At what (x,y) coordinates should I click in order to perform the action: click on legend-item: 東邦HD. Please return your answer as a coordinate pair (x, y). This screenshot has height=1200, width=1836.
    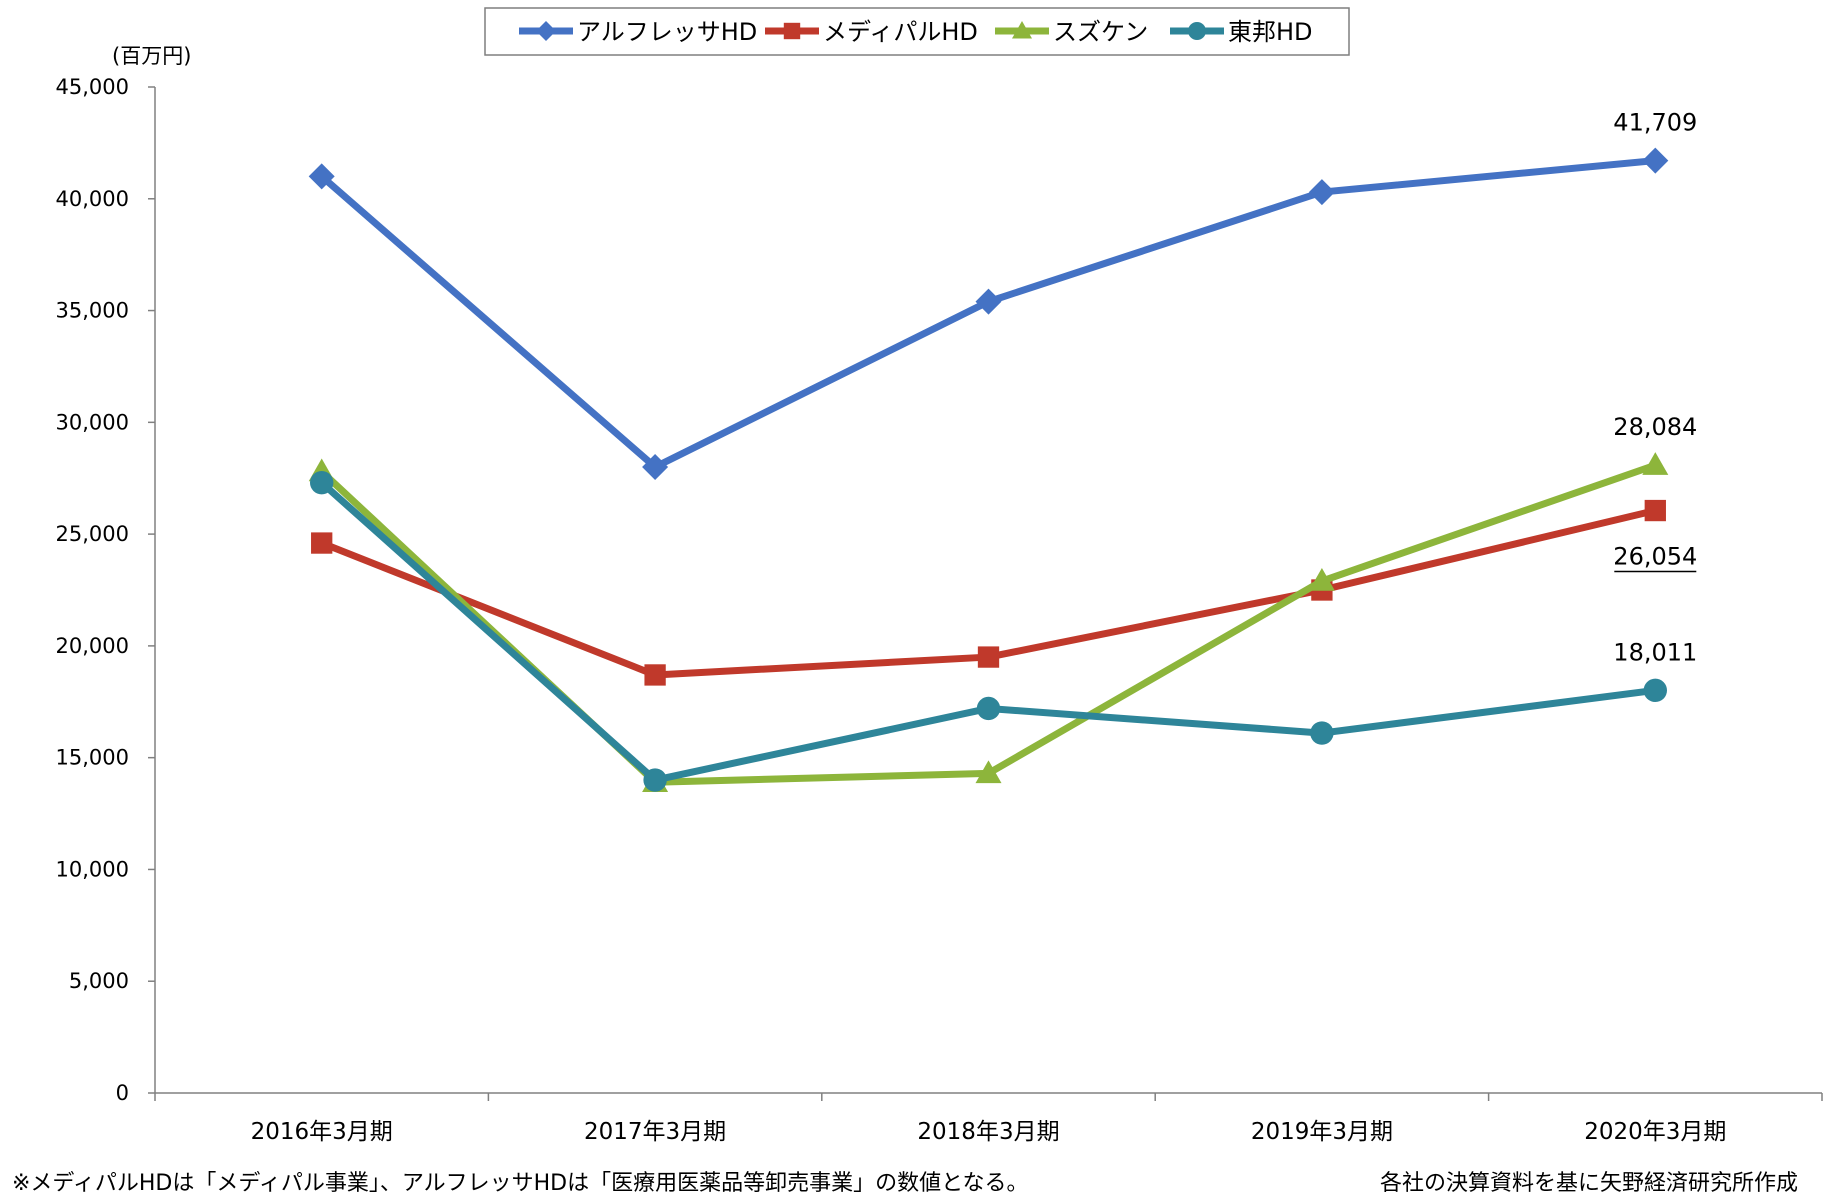
    Looking at the image, I should click on (1241, 32).